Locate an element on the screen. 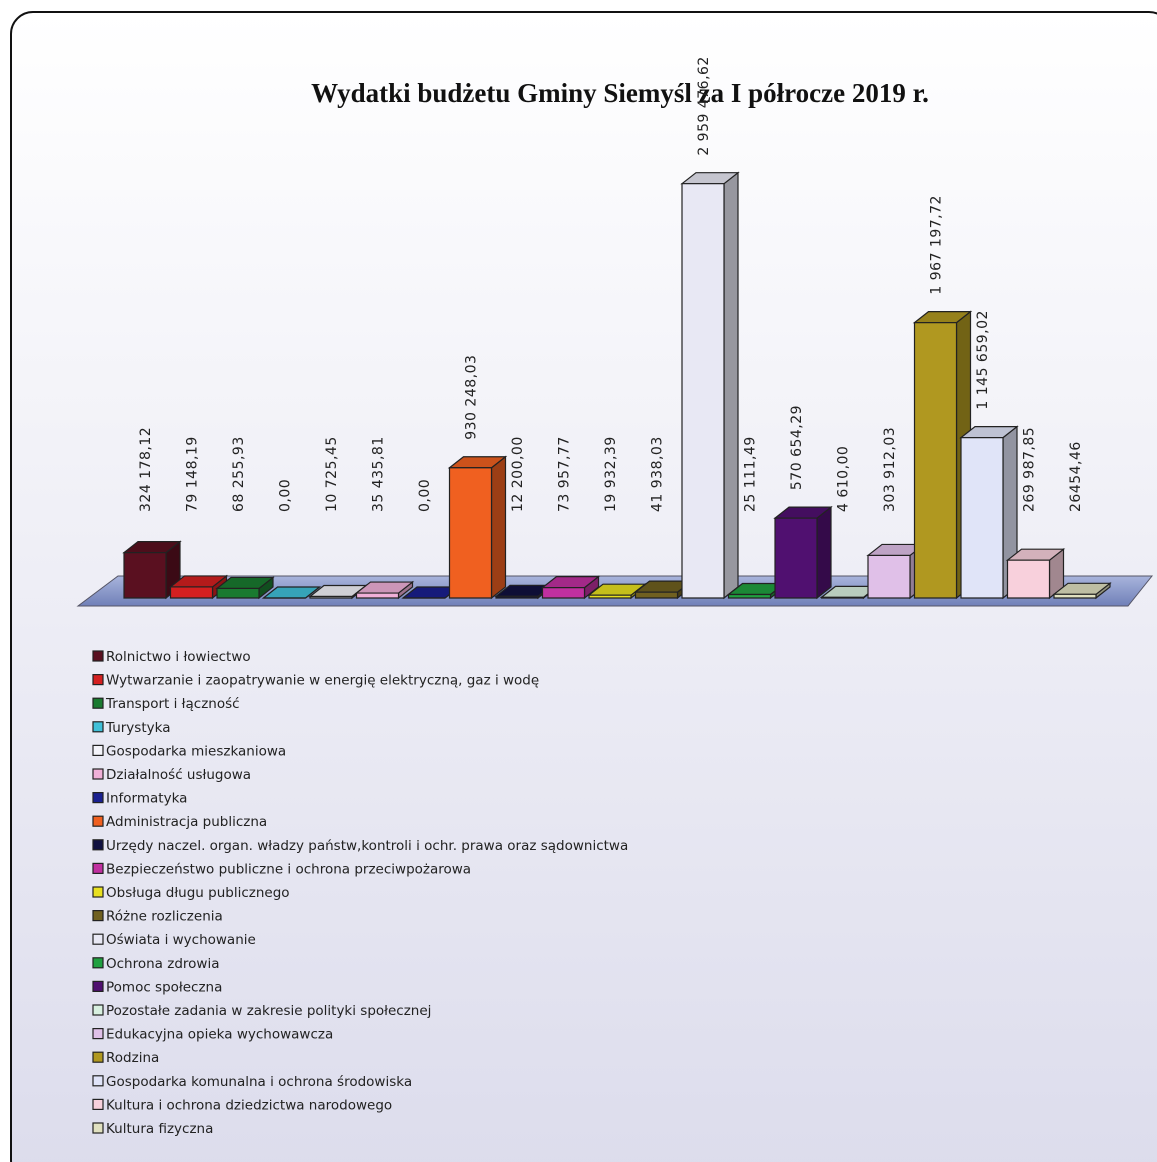  value-label: 68 255,93 is located at coordinates (239, 474).